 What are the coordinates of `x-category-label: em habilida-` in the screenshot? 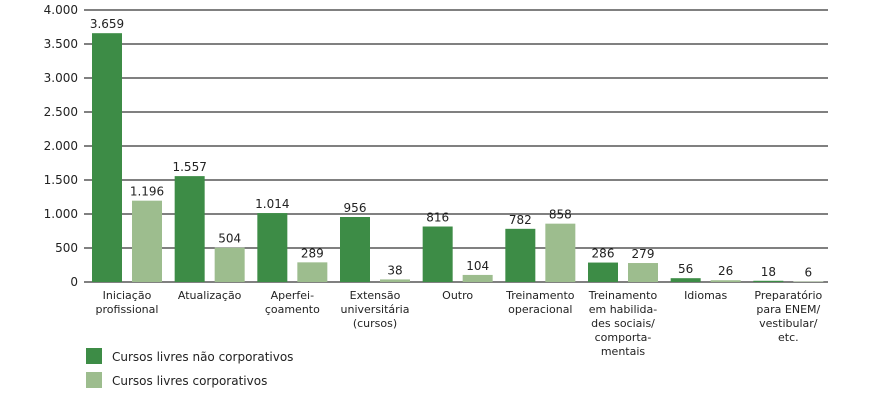 It's located at (623, 309).